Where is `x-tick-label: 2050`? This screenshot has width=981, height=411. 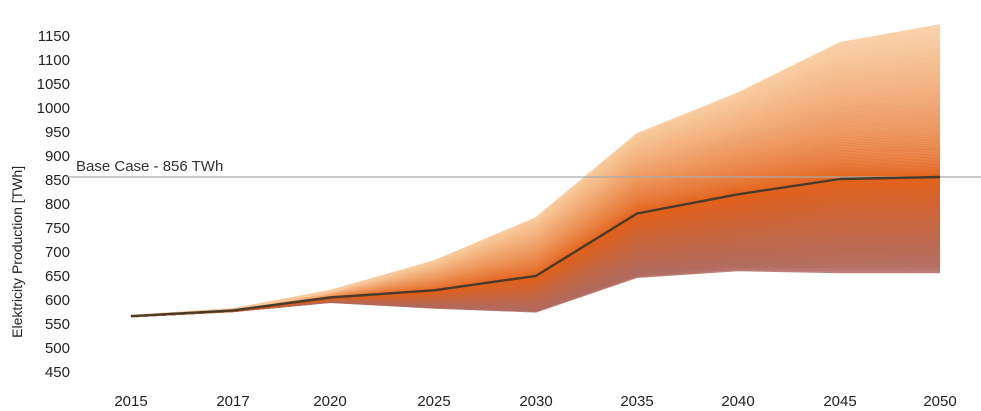 x-tick-label: 2050 is located at coordinates (939, 401).